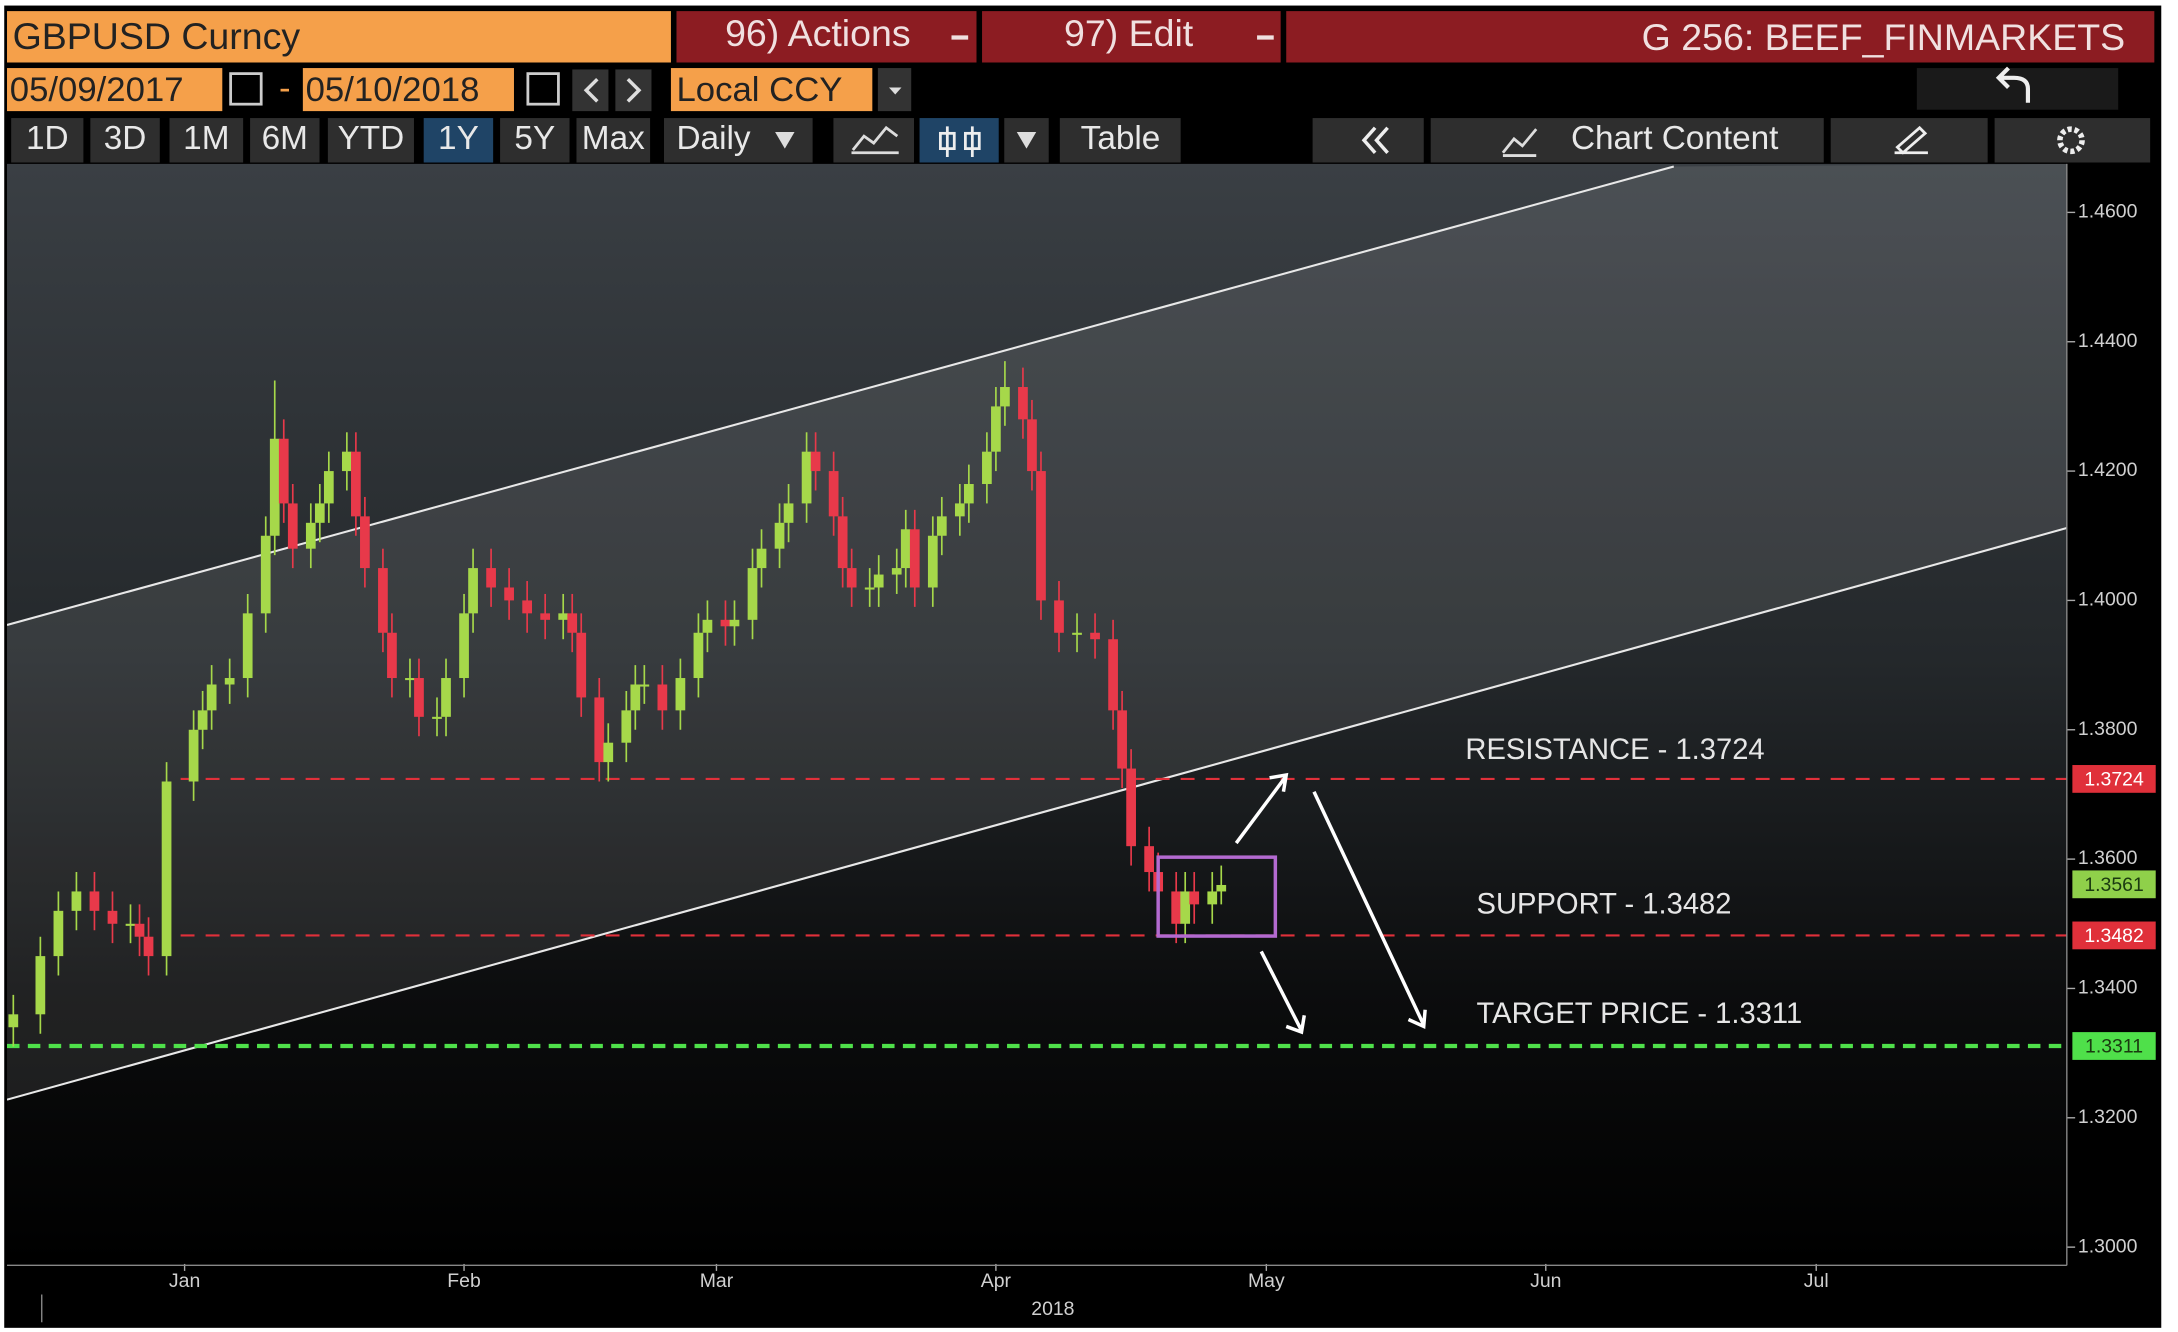  What do you see at coordinates (1614, 750) in the screenshot?
I see `level-annotation: RESISTANCE - 1.3724` at bounding box center [1614, 750].